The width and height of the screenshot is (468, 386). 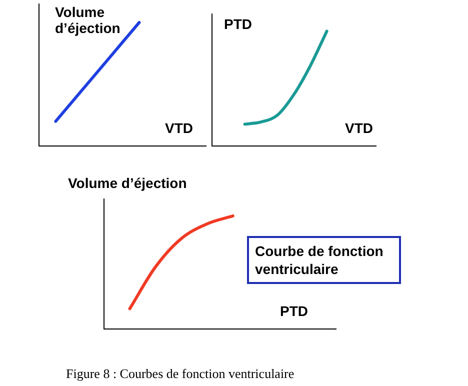 What do you see at coordinates (294, 311) in the screenshot?
I see `x-axis-title: PTD` at bounding box center [294, 311].